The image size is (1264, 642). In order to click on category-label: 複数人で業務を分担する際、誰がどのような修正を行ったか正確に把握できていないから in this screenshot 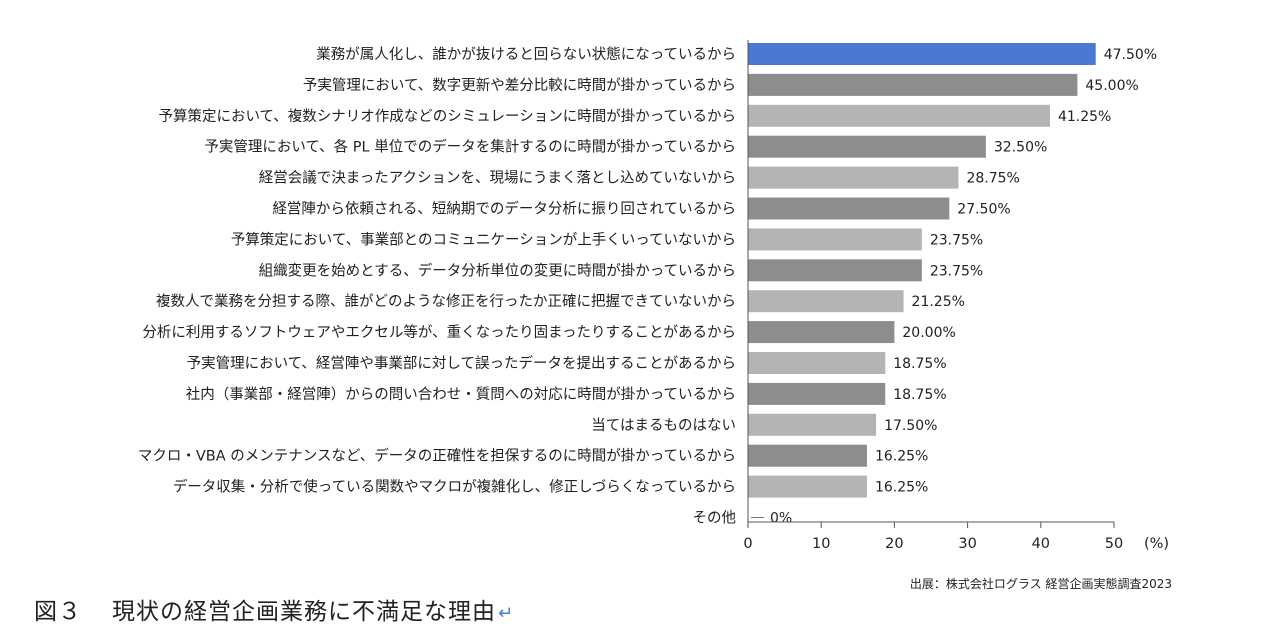, I will do `click(446, 301)`.